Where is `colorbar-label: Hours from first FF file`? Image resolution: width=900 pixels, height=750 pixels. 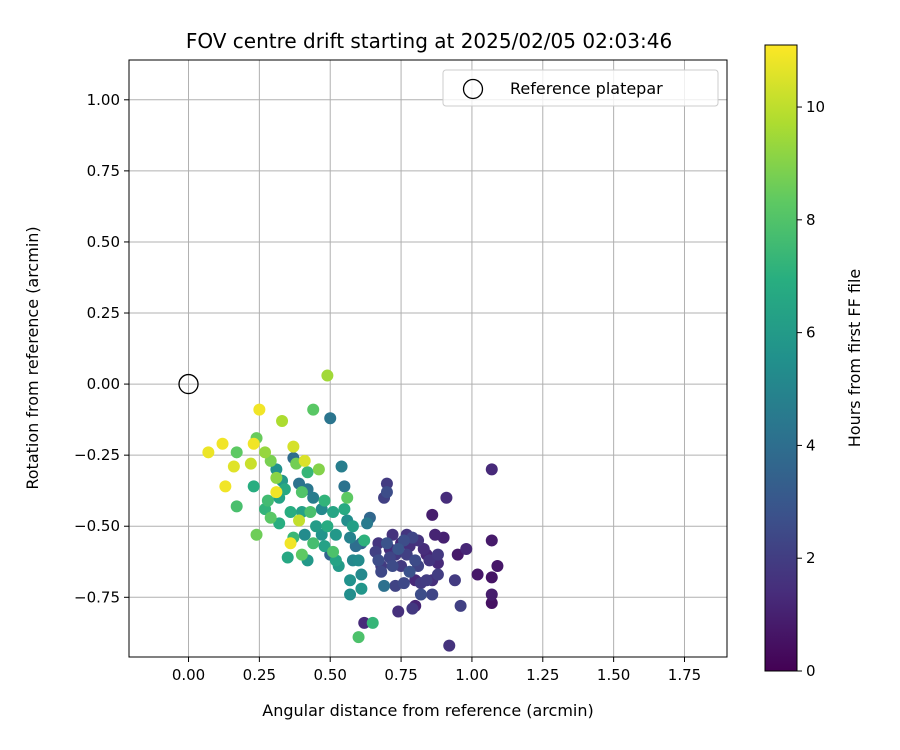 colorbar-label: Hours from first FF file is located at coordinates (854, 358).